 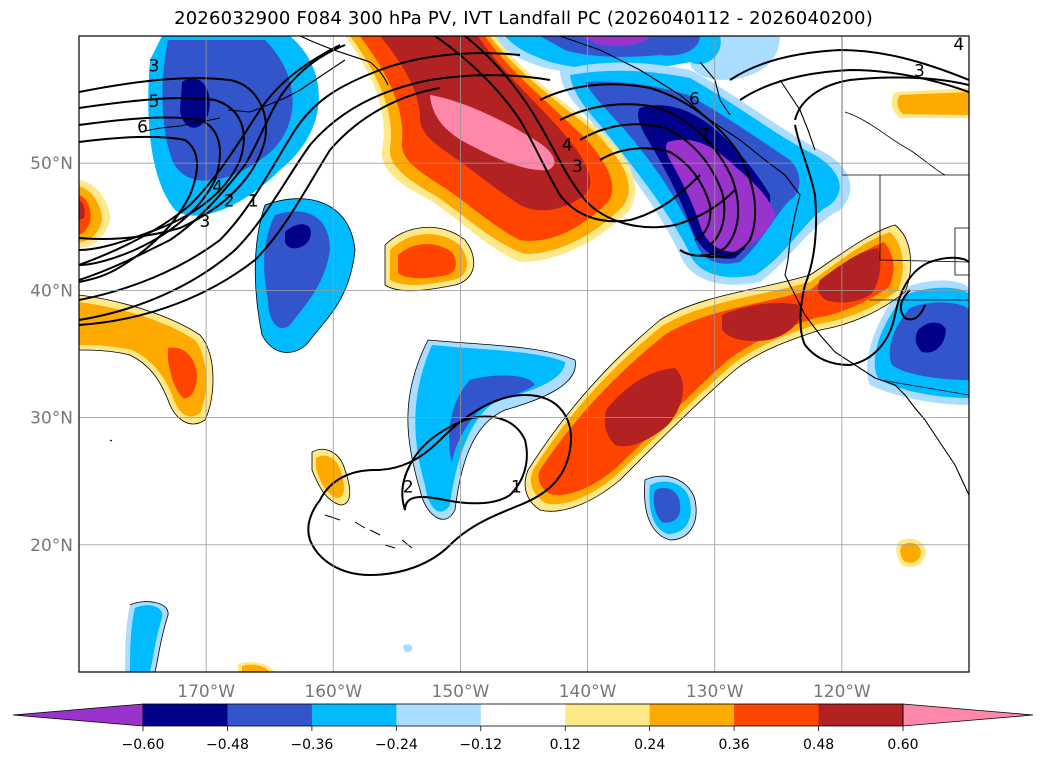 What do you see at coordinates (146, 302) in the screenshot?
I see `positive-anomaly-west-edge` at bounding box center [146, 302].